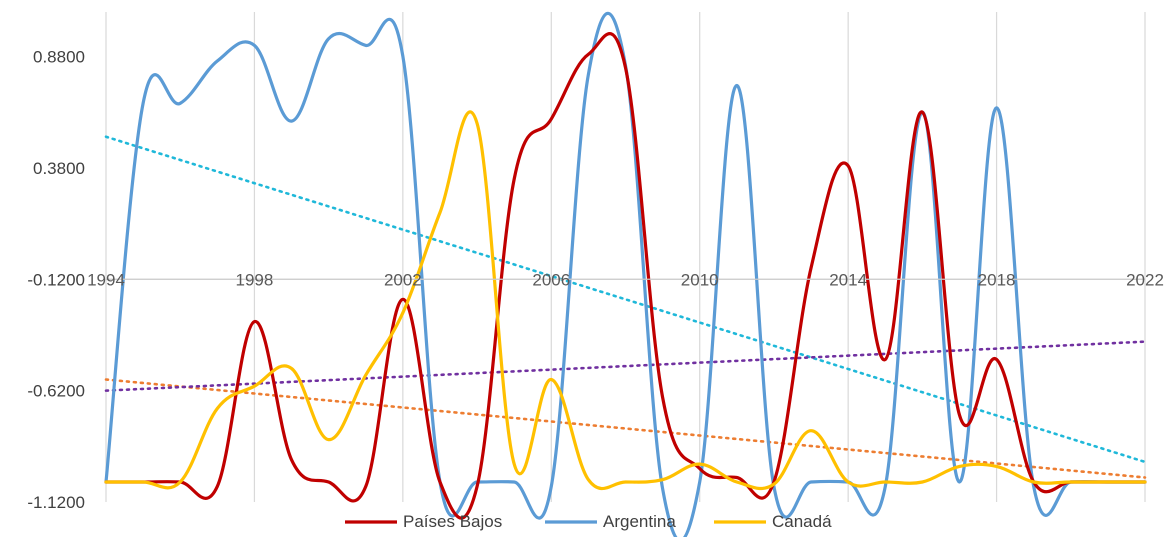  Describe the element at coordinates (588, 521) in the screenshot. I see `legend: Países Bajos Argentina Canadá` at that location.